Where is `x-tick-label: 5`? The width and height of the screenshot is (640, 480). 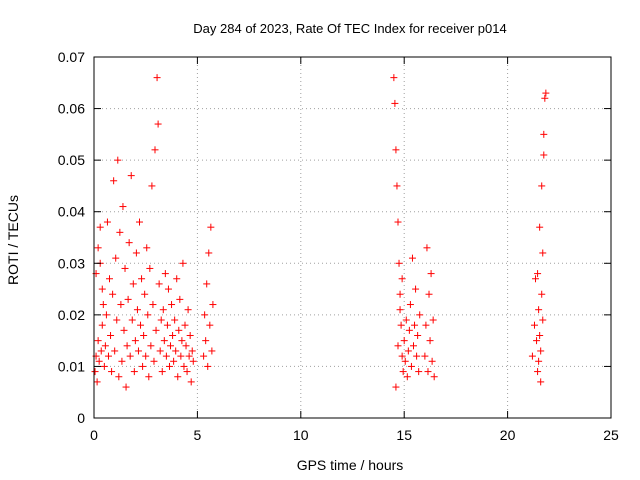 x-tick-label: 5 is located at coordinates (198, 435).